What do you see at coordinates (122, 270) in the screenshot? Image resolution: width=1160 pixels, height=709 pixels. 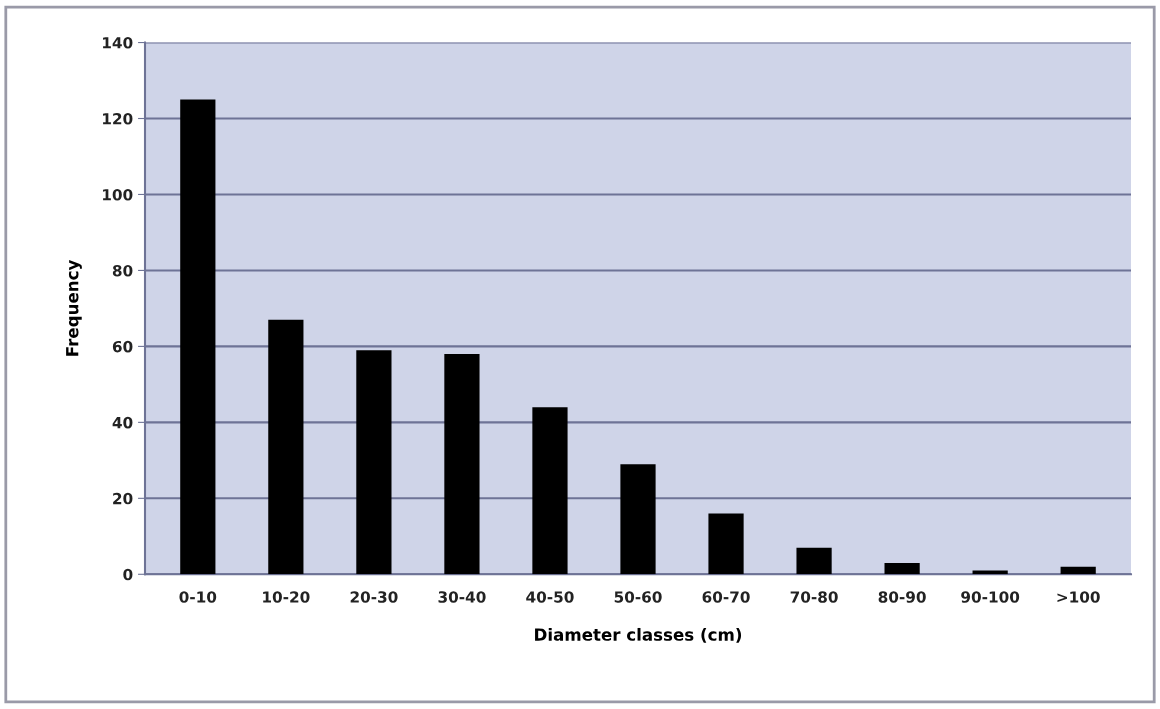 I see `y-tick-label: 80` at bounding box center [122, 270].